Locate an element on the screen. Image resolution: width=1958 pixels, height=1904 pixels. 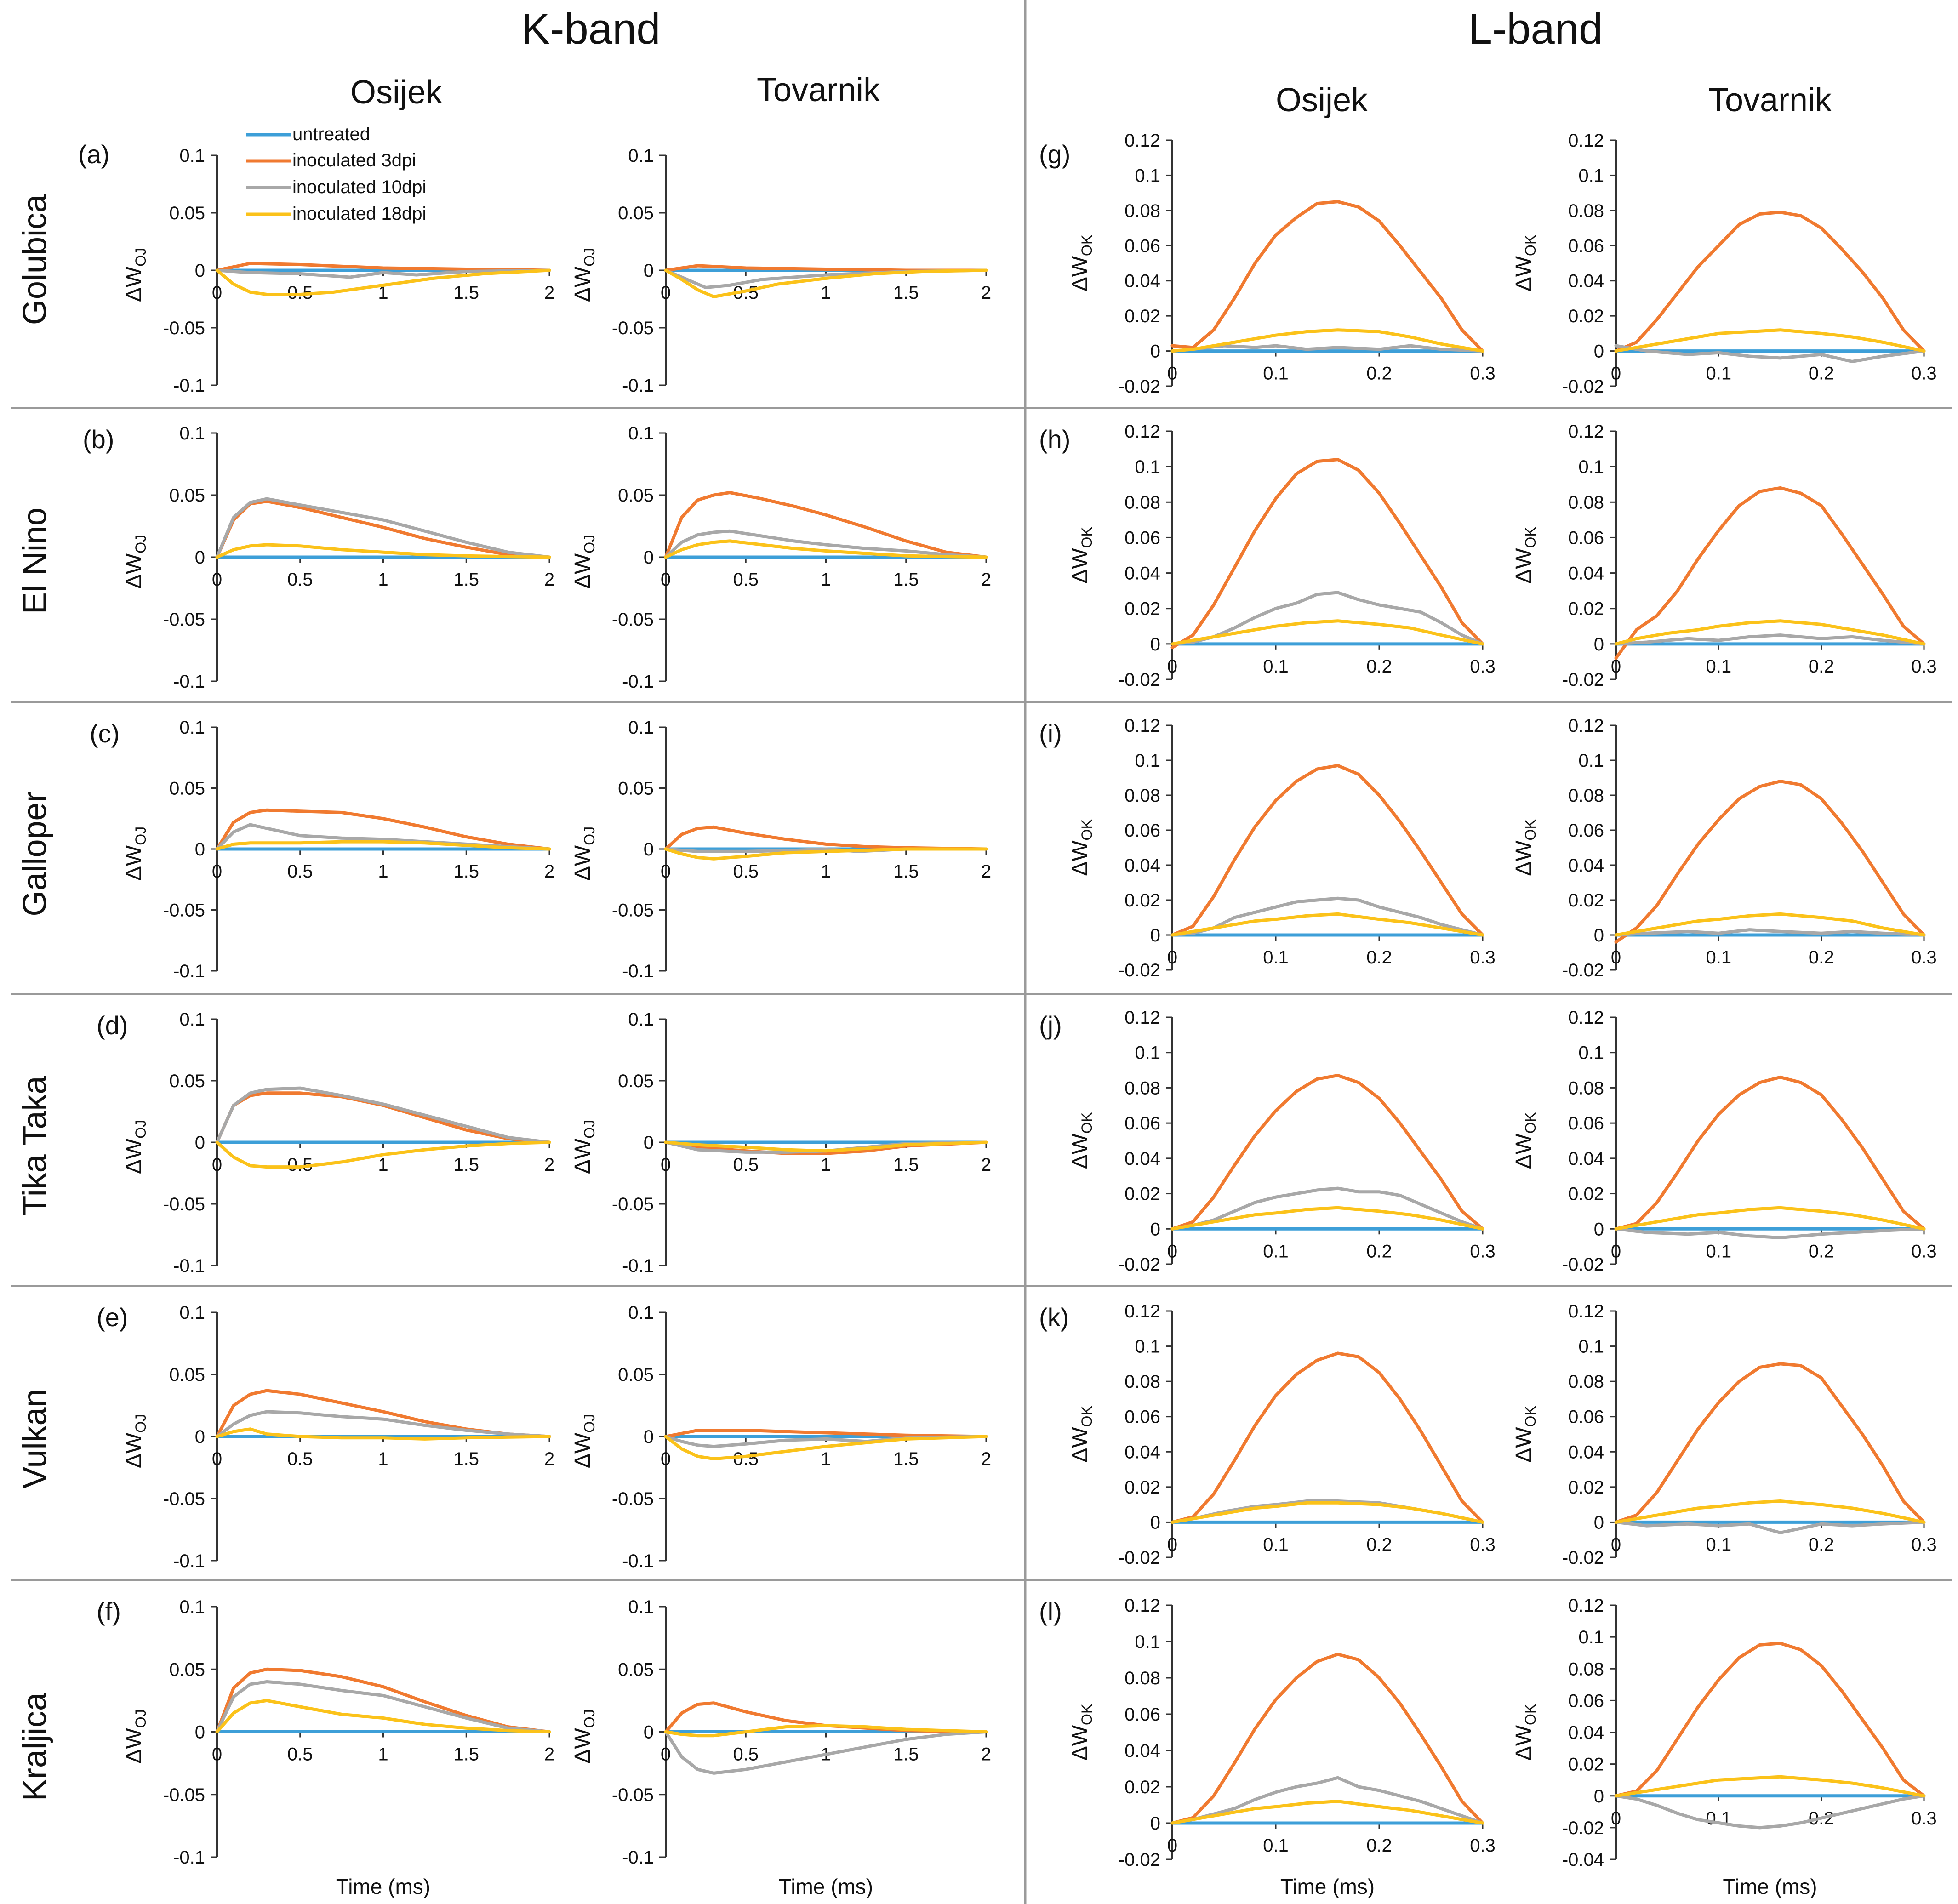
legend-label: inoculated 3dpi is located at coordinates (354, 160).